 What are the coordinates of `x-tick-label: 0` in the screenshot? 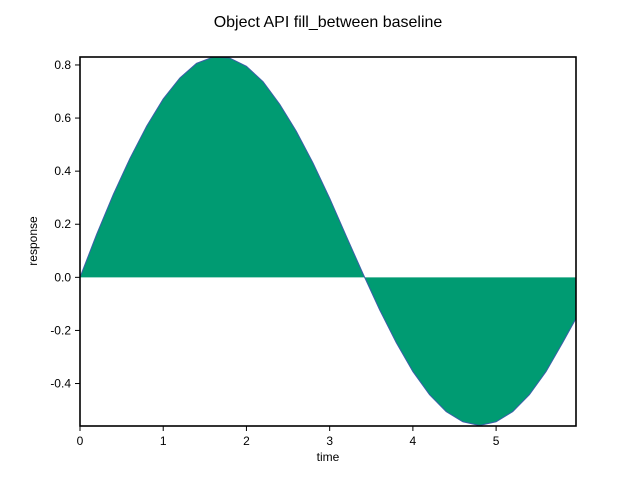 It's located at (80, 441).